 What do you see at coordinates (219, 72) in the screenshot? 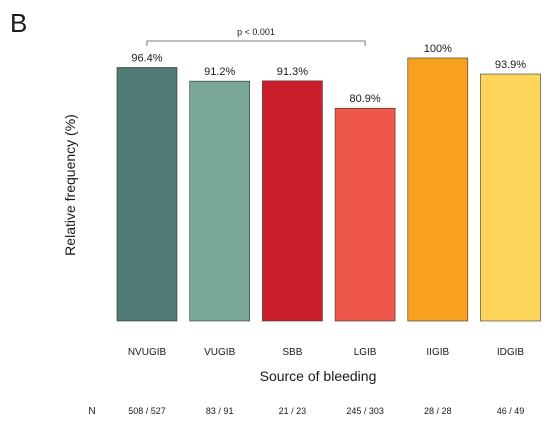
I see `value-label-vugib: 91.2%` at bounding box center [219, 72].